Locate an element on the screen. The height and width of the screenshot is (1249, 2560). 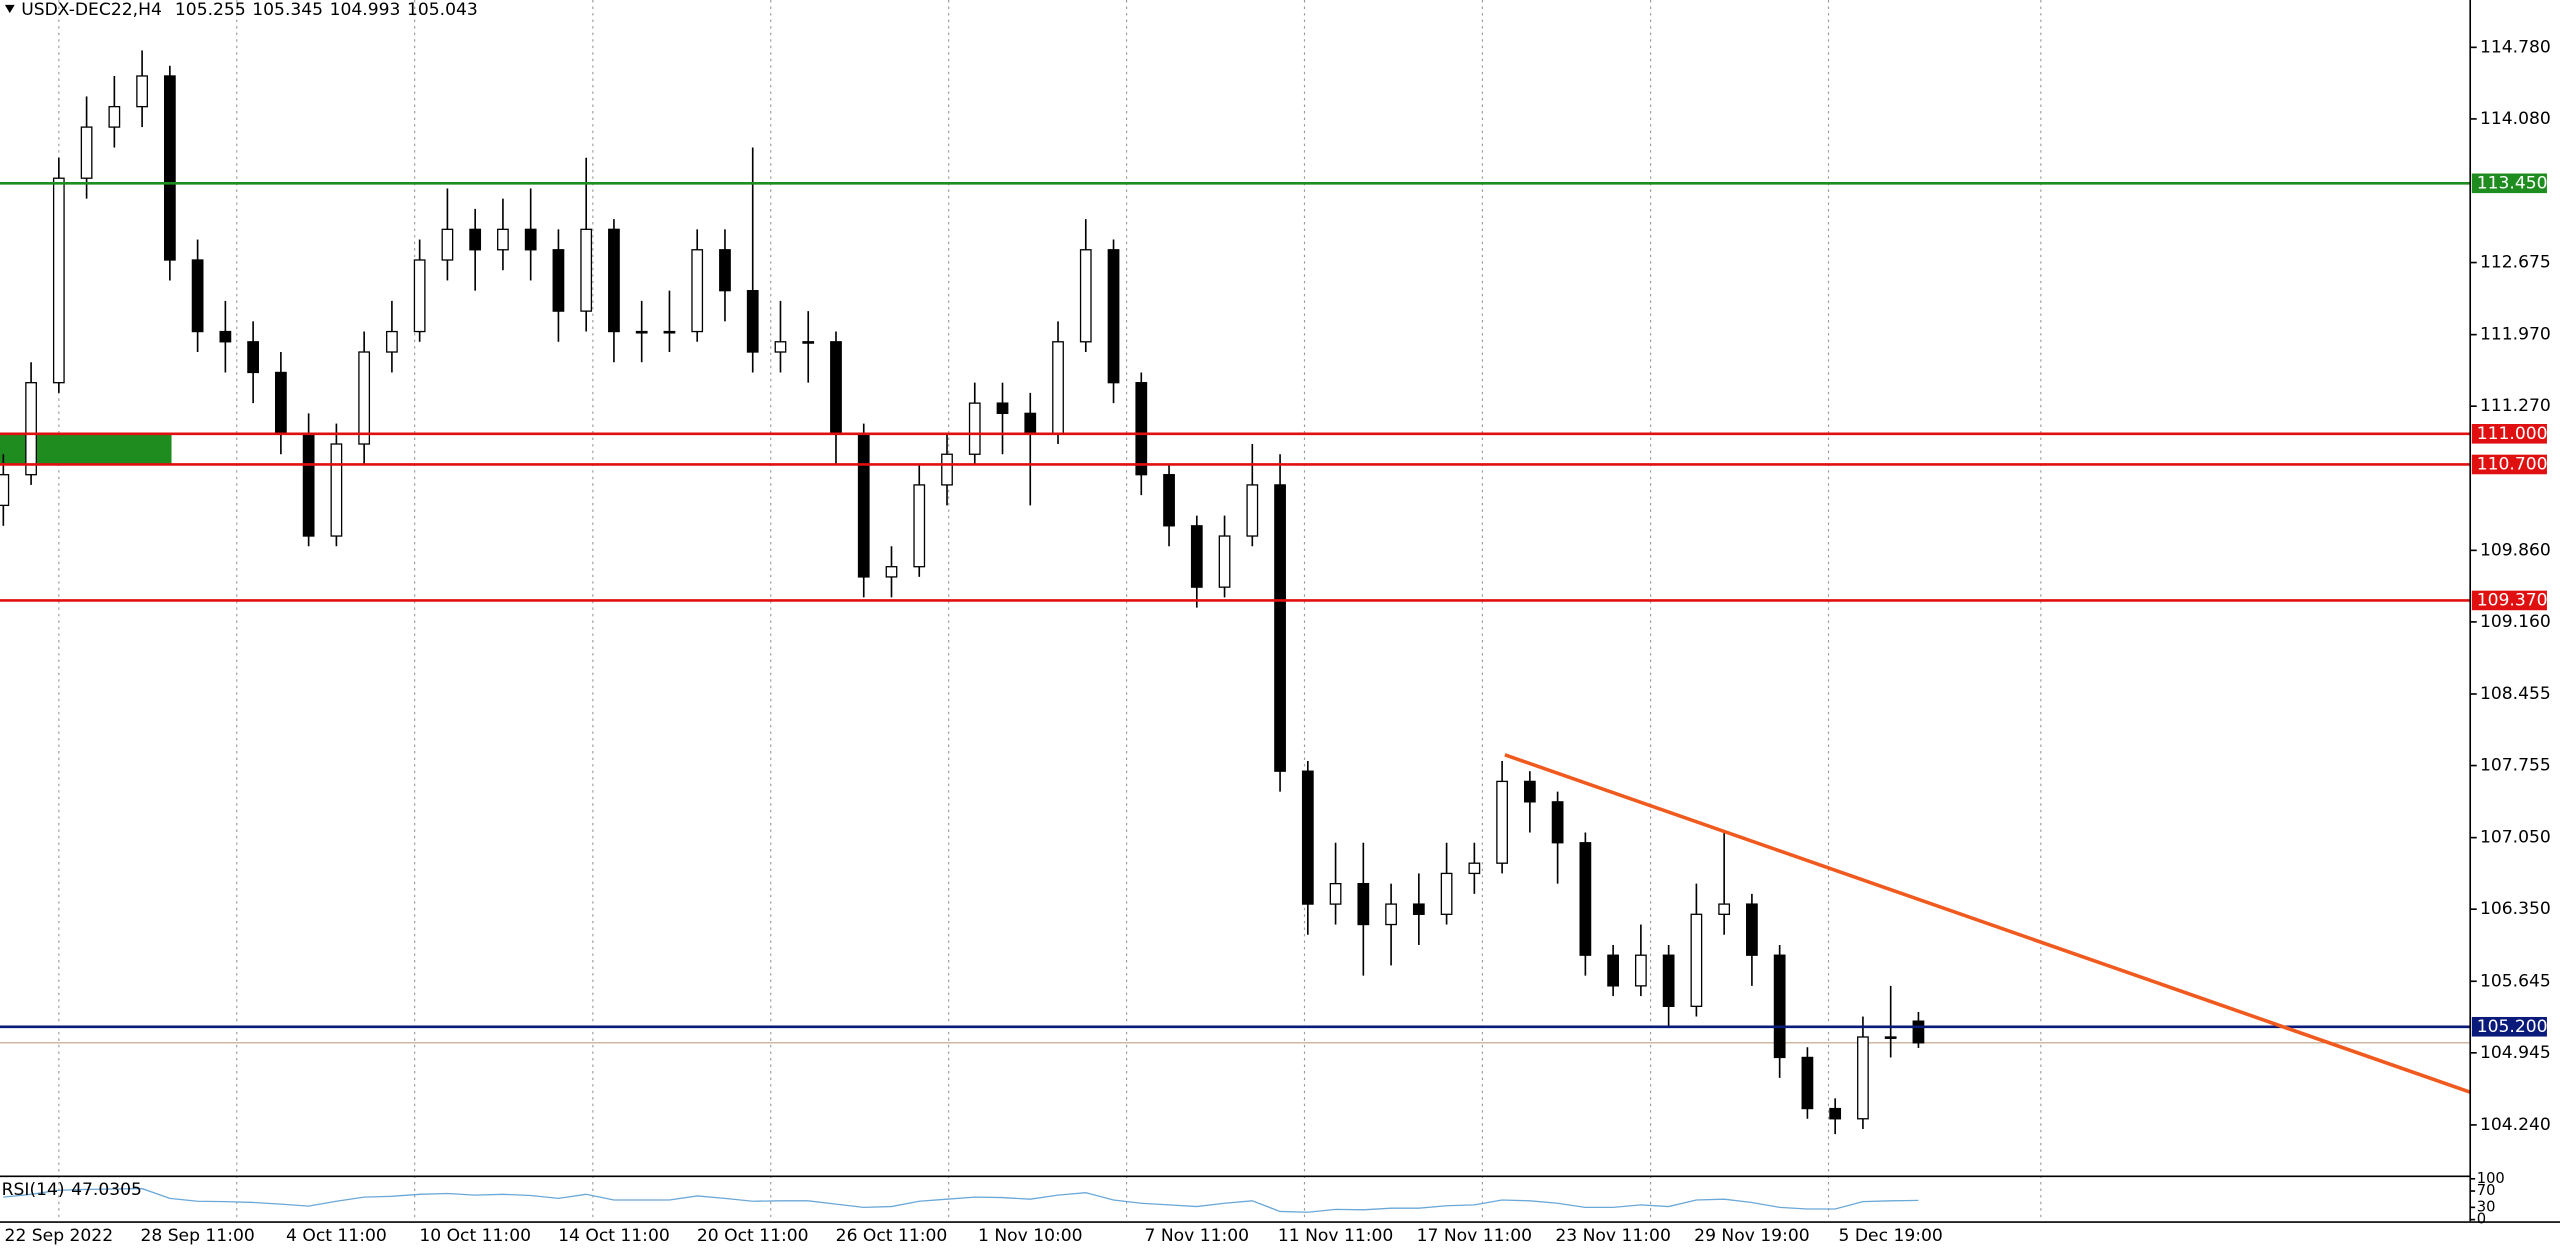
level-label: 111.000 is located at coordinates (2512, 434).